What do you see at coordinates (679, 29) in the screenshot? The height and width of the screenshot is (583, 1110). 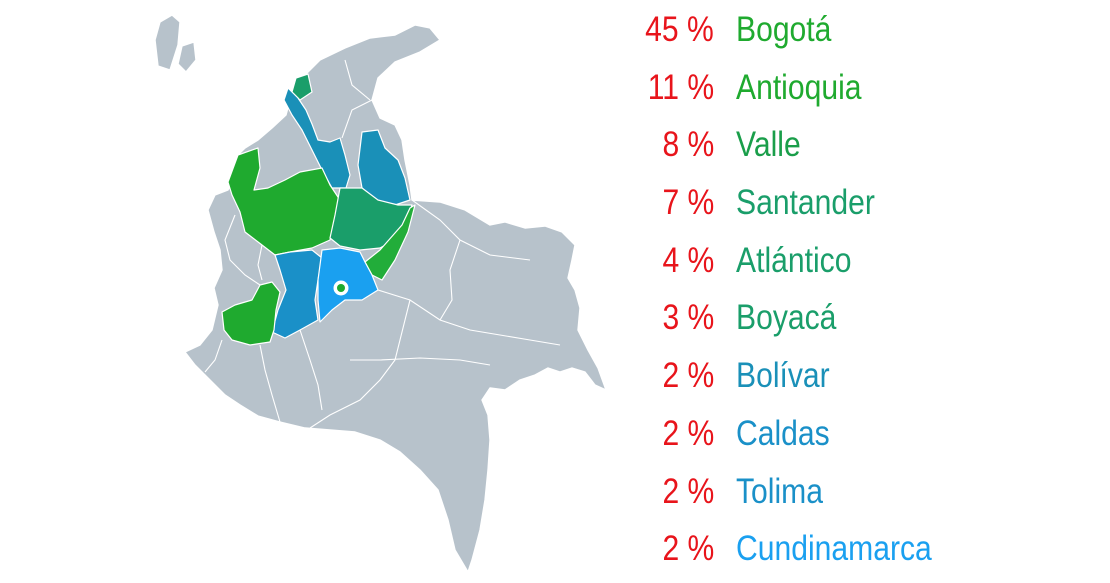 I see `legend-percent: 45 %` at bounding box center [679, 29].